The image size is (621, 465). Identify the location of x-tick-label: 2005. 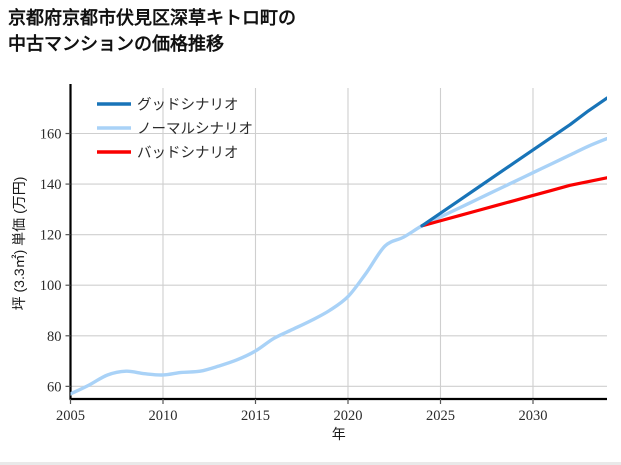
(70, 416).